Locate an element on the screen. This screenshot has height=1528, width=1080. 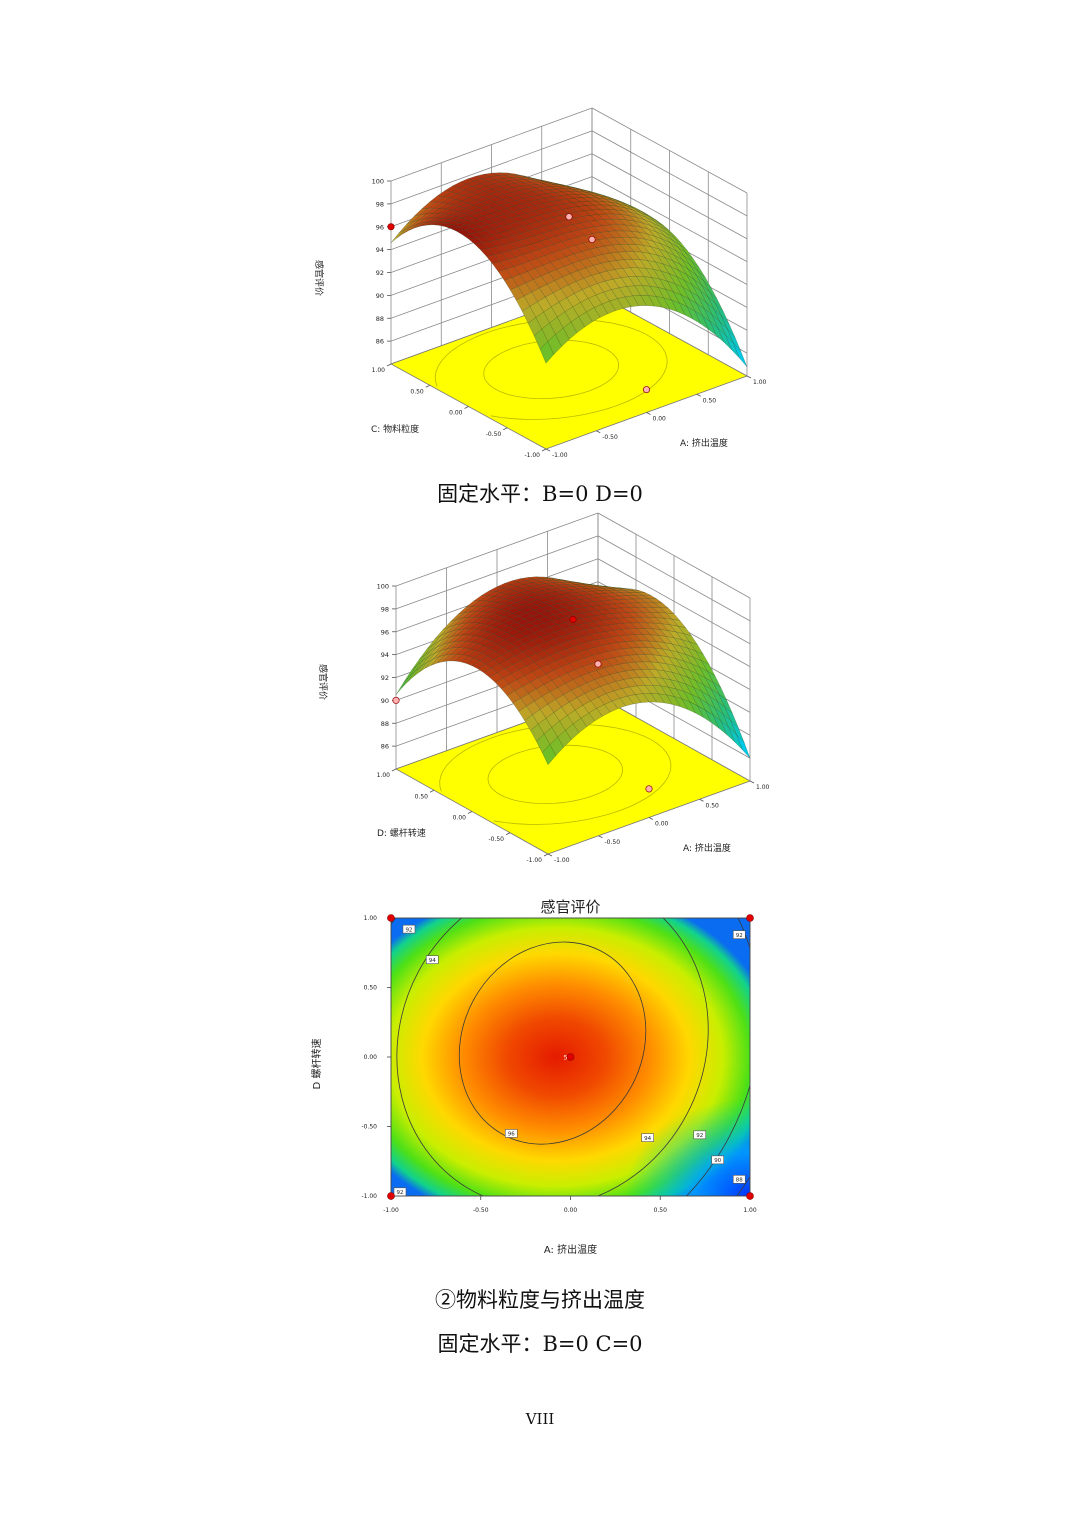
surface-1-design-points is located at coordinates (519, 303).